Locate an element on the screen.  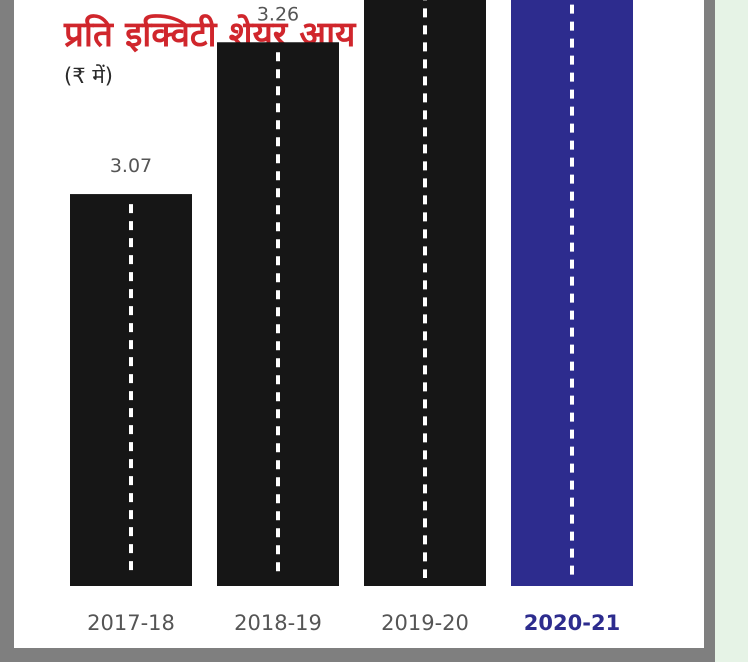
category-label-2018-19: 2018-19 is located at coordinates (278, 623).